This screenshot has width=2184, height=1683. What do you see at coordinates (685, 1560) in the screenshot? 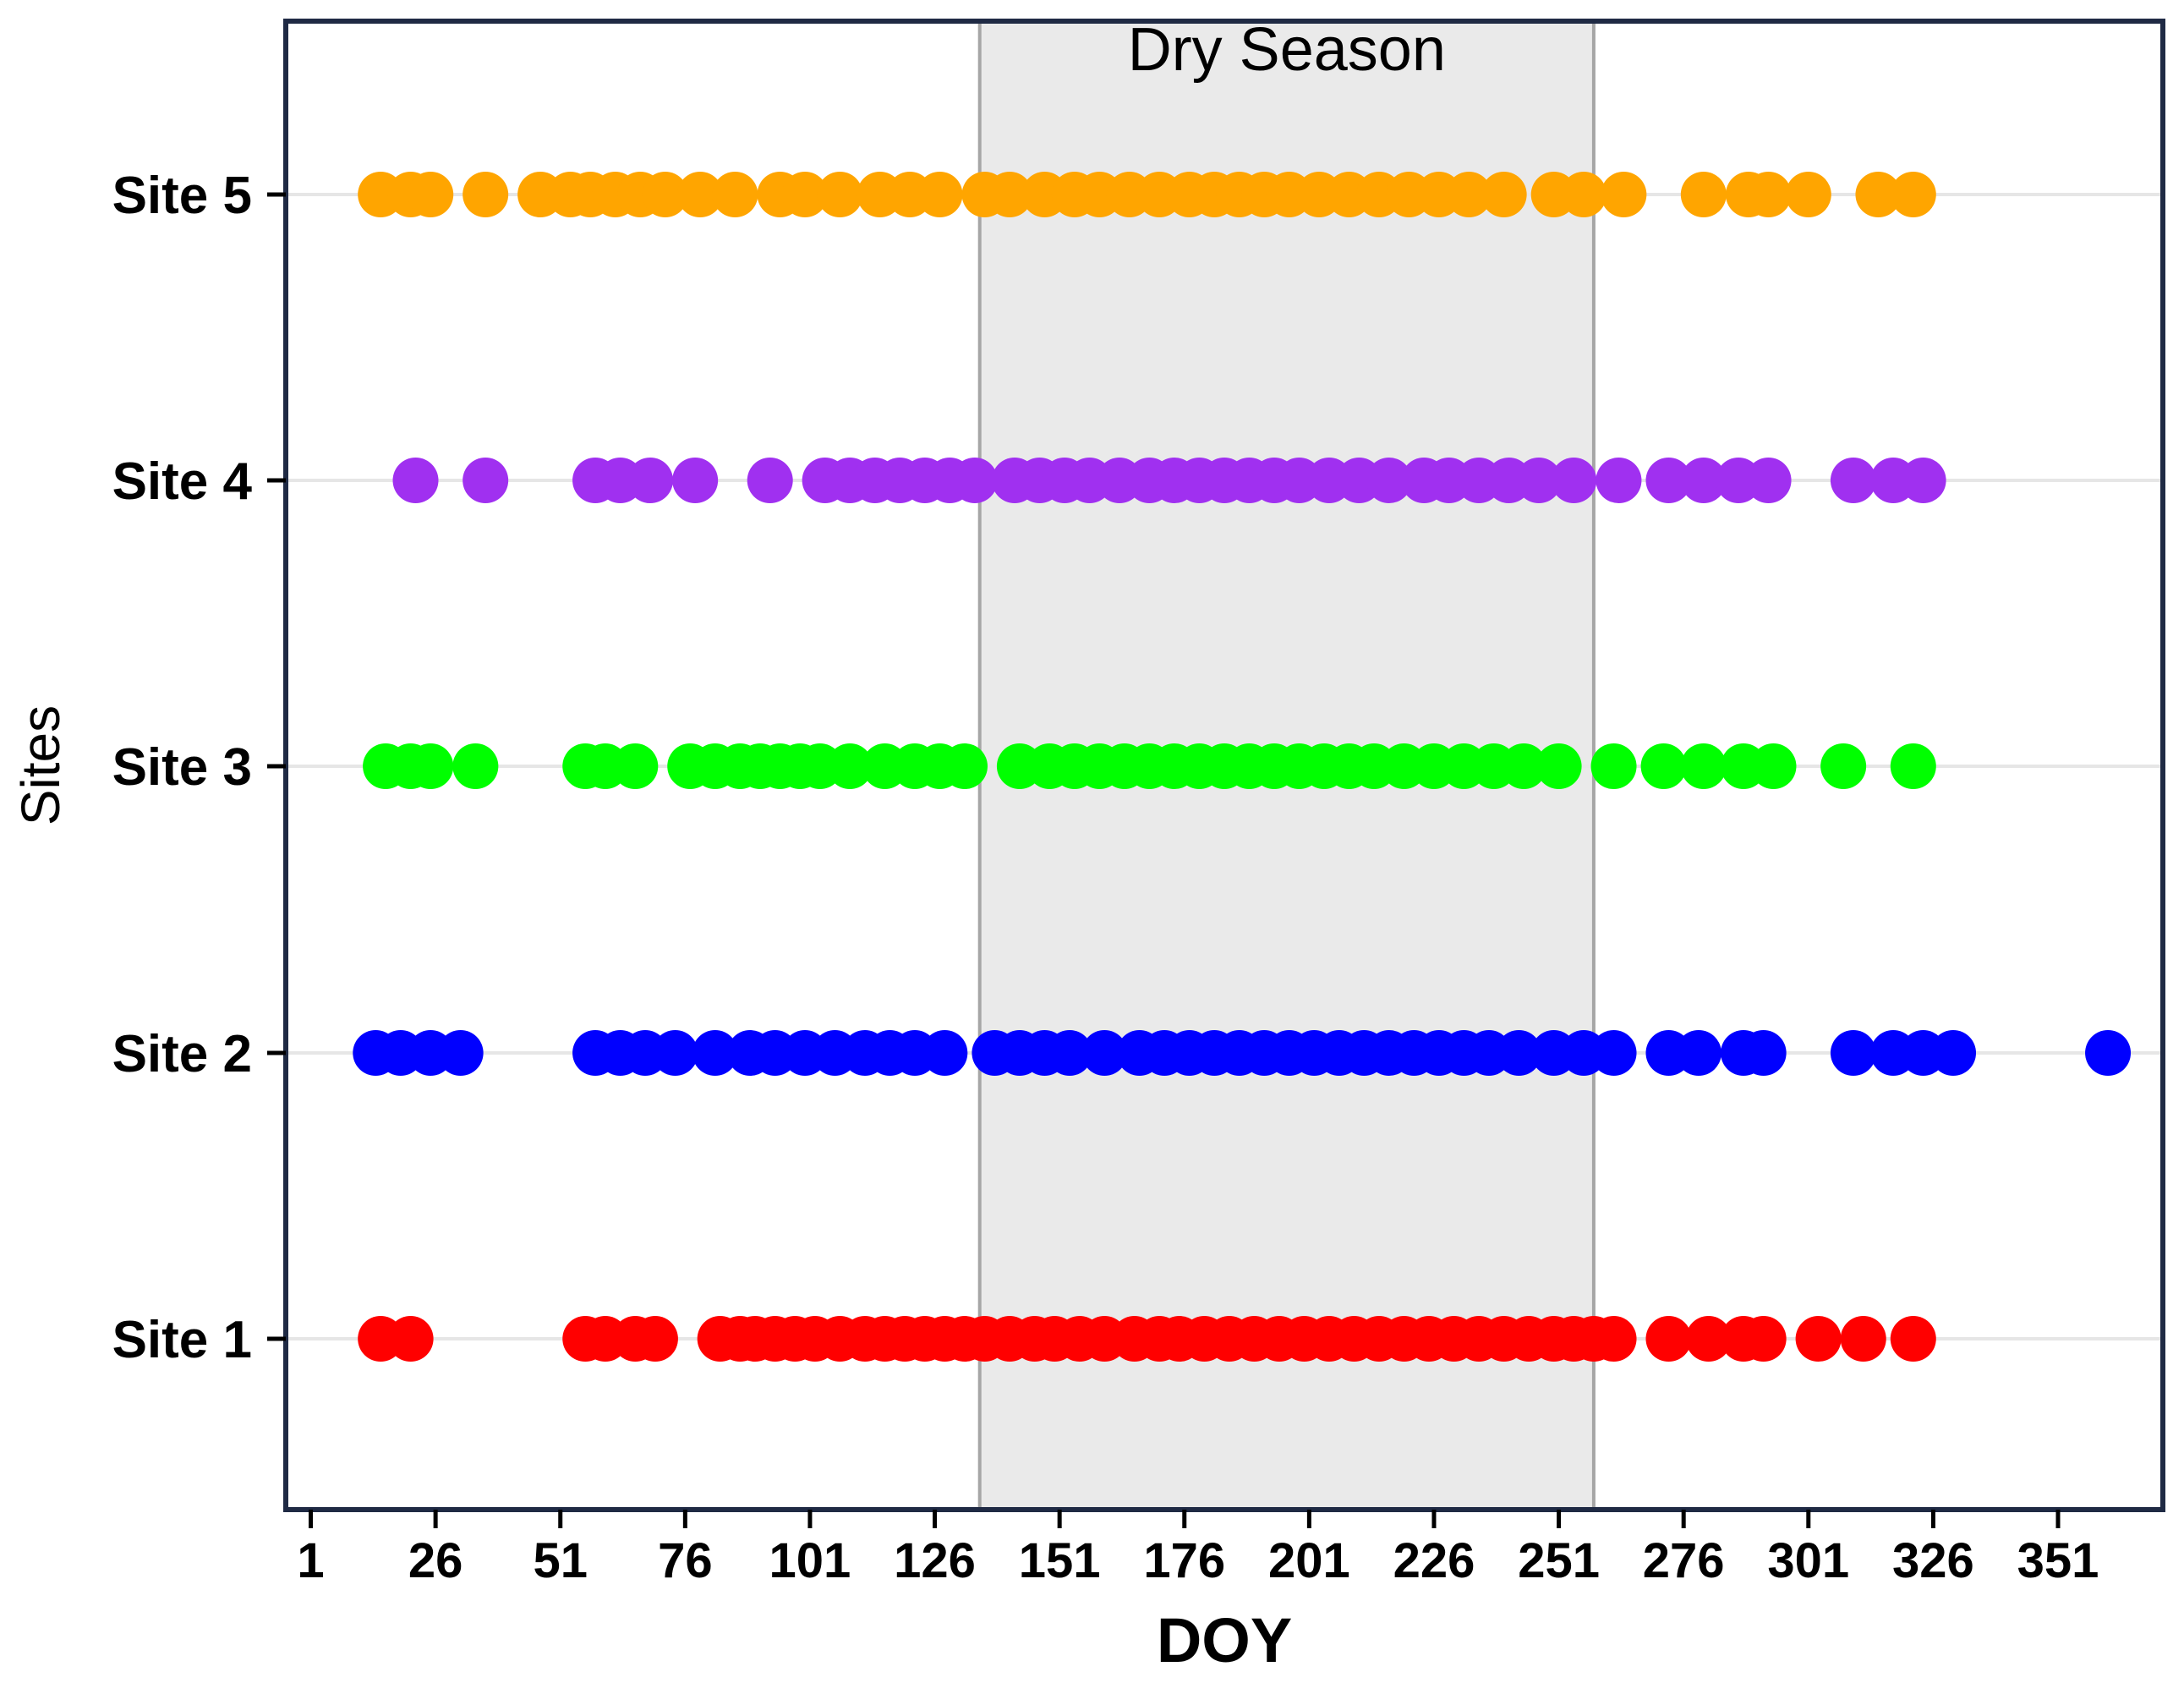
I see `x-tick-label: 76` at bounding box center [685, 1560].